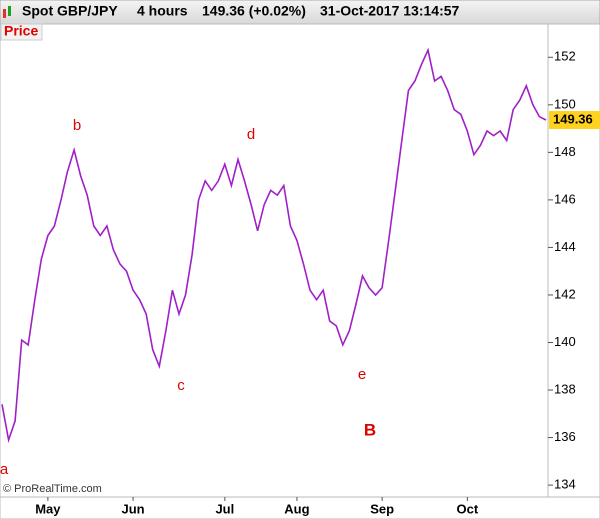  Describe the element at coordinates (133, 508) in the screenshot. I see `x-tick-label: Jun` at that location.